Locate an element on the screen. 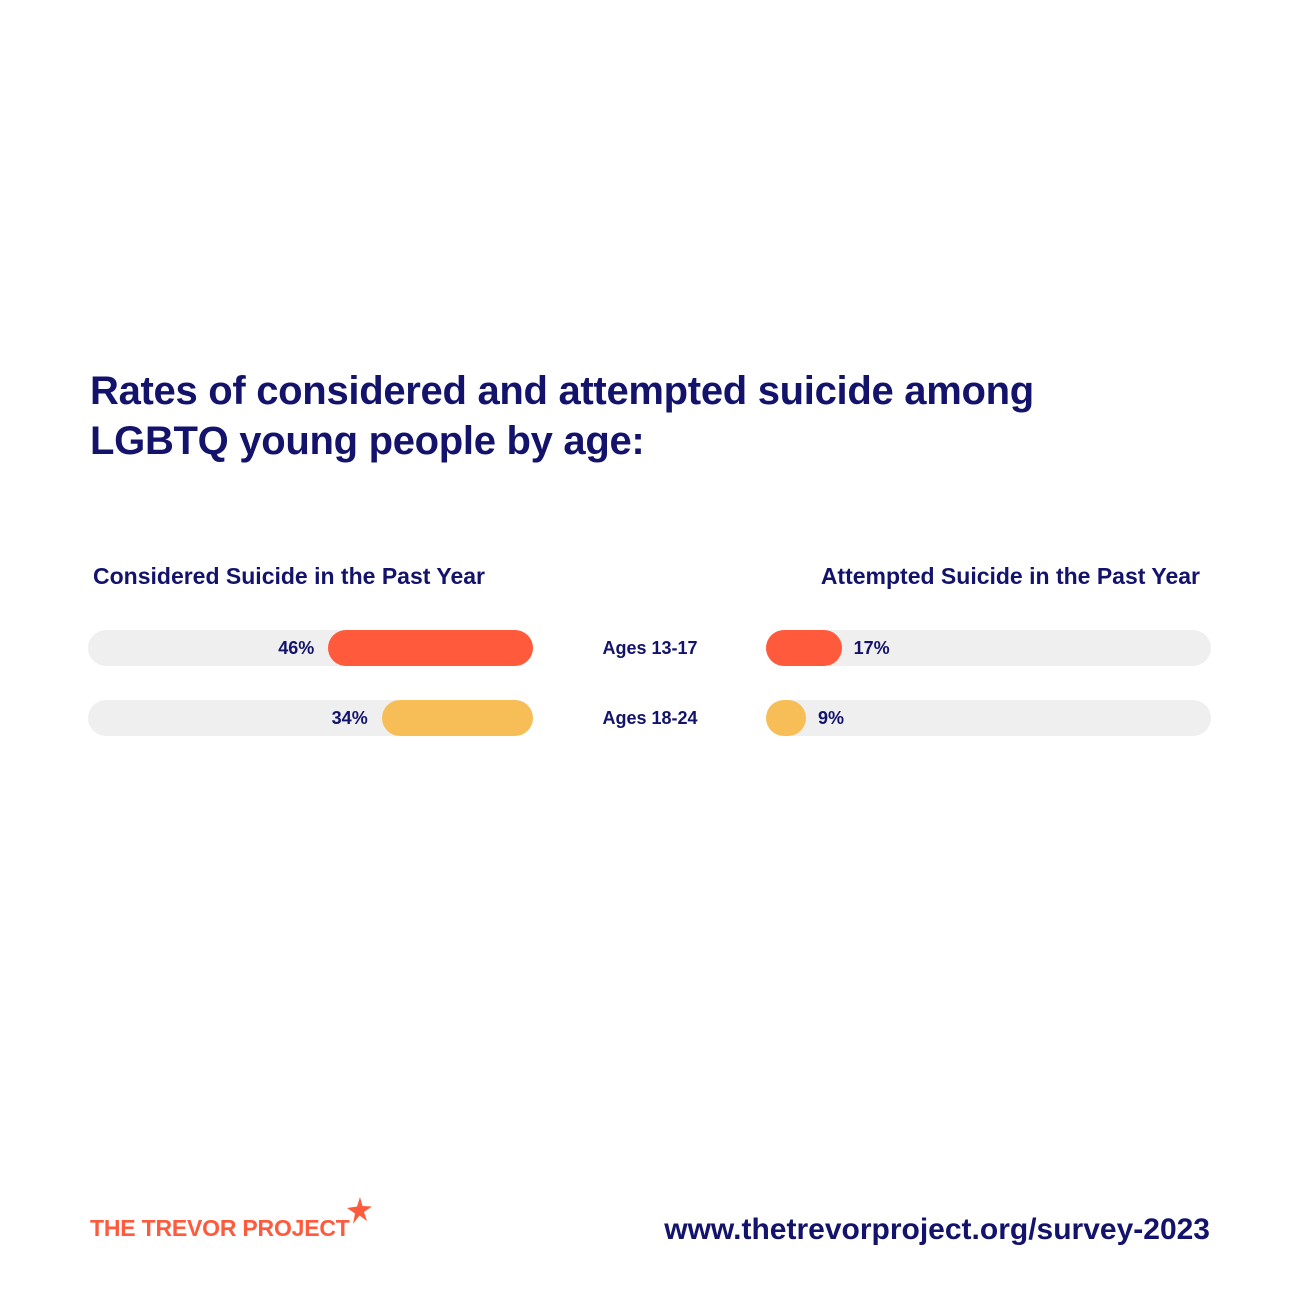  age-label-18-24: Ages 18-24 is located at coordinates (650, 718).